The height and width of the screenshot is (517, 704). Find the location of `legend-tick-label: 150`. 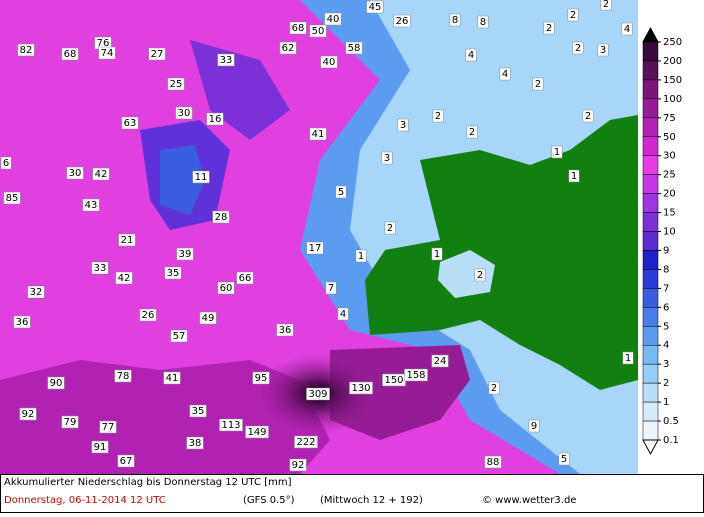

legend-tick-label: 150 is located at coordinates (672, 80).